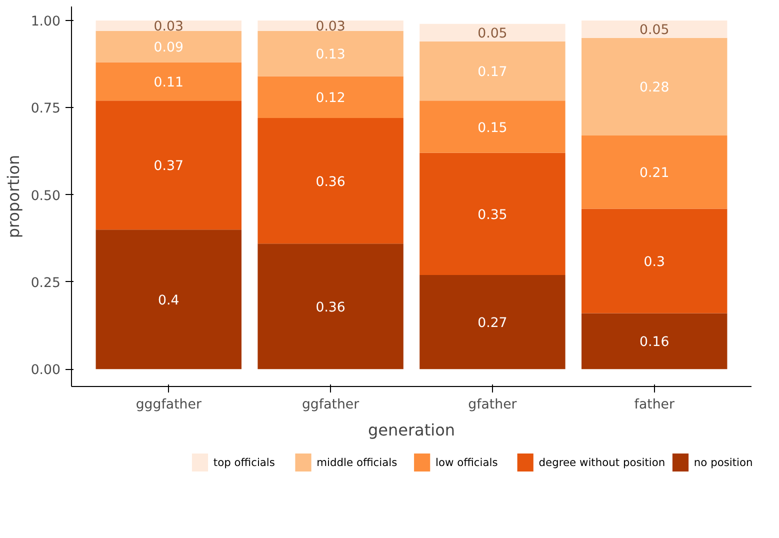 This screenshot has width=779, height=538. I want to click on data-label: 0.27, so click(493, 324).